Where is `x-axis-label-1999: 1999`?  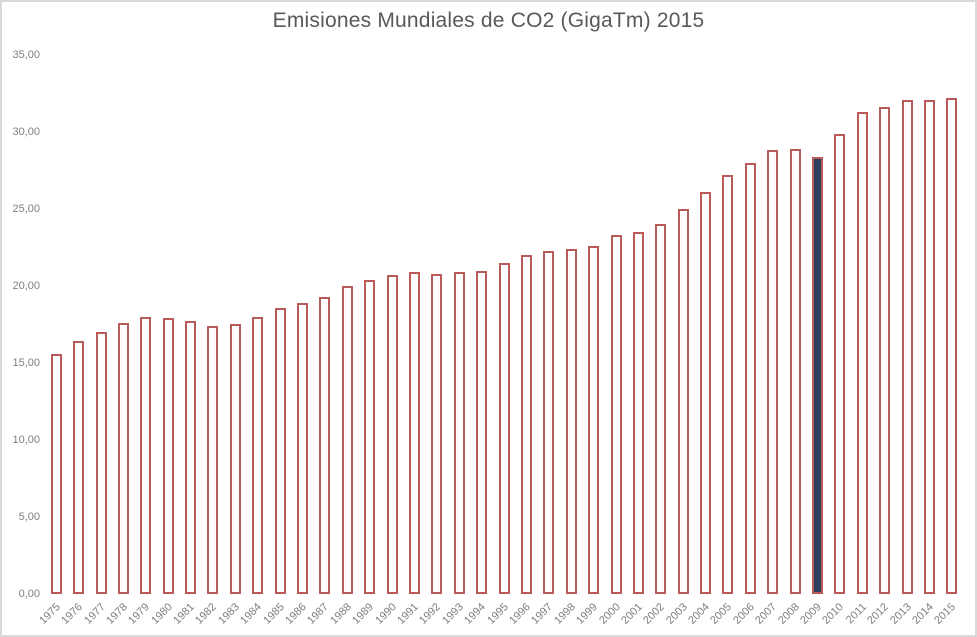
x-axis-label-1999: 1999 is located at coordinates (587, 614).